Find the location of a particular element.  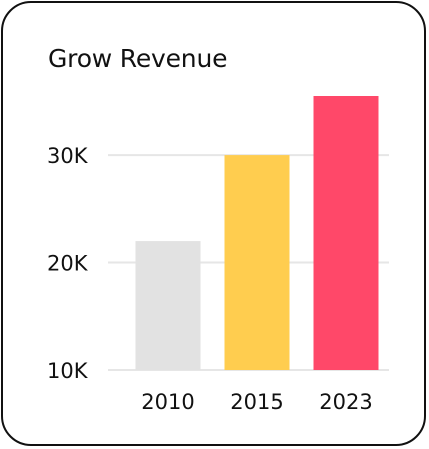

y-tick-label: 20K is located at coordinates (68, 264).